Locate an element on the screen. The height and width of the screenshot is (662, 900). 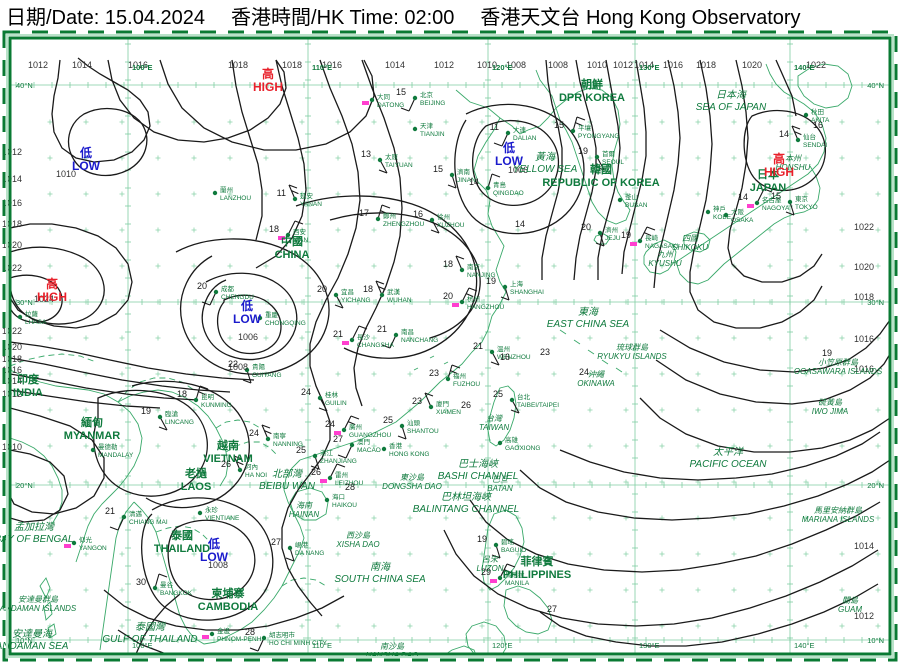
svg-text: SHIKOKU is located at coordinates (690, 247).